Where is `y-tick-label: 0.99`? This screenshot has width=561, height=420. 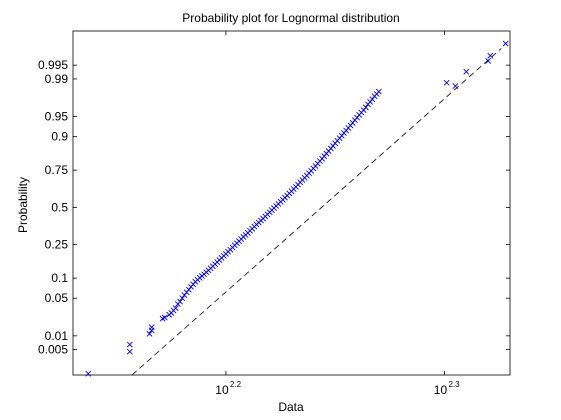 y-tick-label: 0.99 is located at coordinates (57, 79).